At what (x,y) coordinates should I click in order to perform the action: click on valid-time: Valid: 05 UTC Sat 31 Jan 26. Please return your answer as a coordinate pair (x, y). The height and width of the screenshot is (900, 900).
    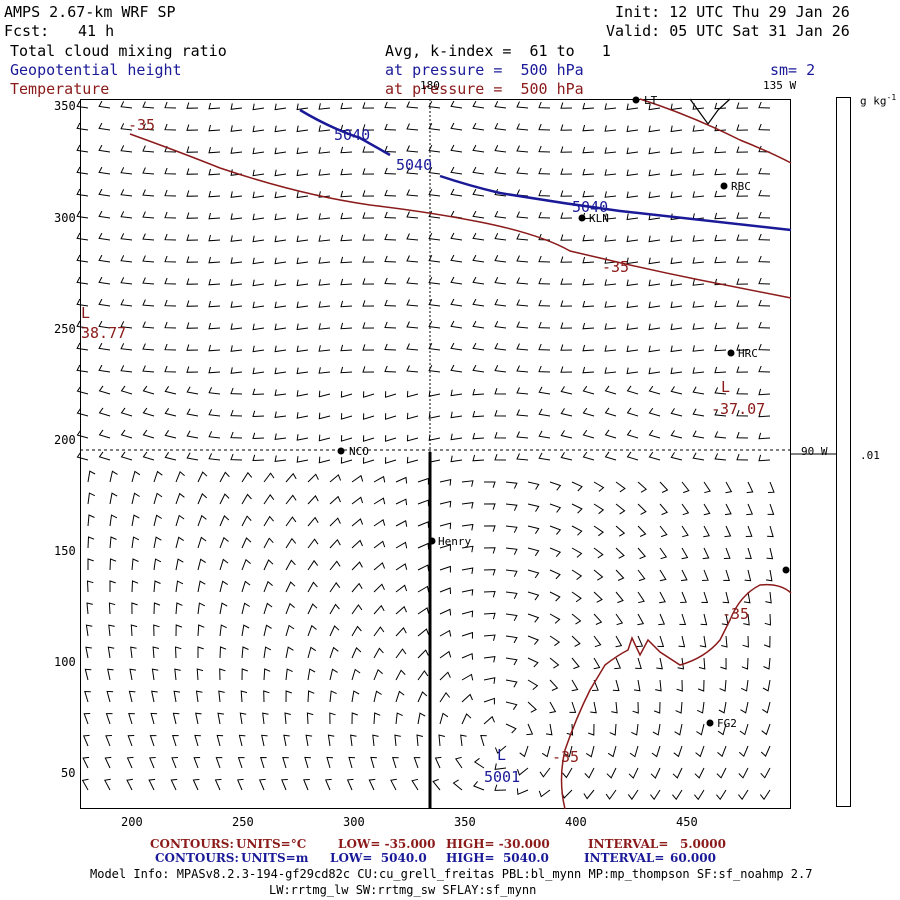
    Looking at the image, I should click on (728, 31).